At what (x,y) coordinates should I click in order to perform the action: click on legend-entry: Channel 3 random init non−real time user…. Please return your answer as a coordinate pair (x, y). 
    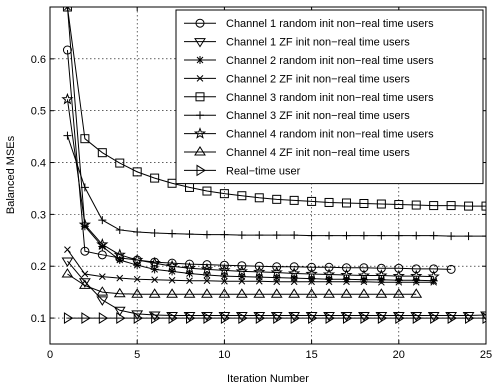
    Looking at the image, I should click on (309, 98).